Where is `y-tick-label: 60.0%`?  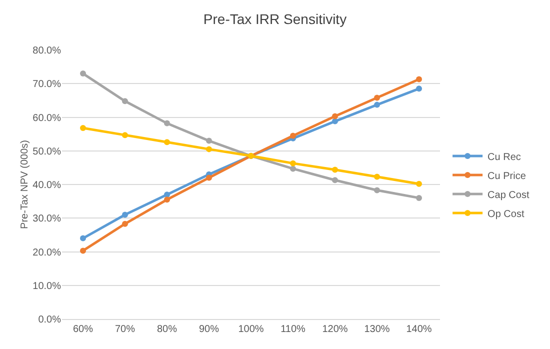
y-tick-label: 60.0% is located at coordinates (47, 118).